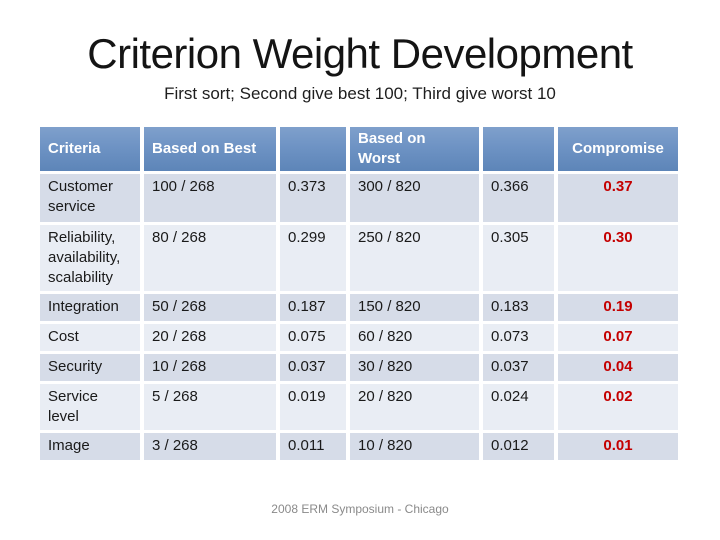  I want to click on header-compromise: Compromise, so click(618, 149).